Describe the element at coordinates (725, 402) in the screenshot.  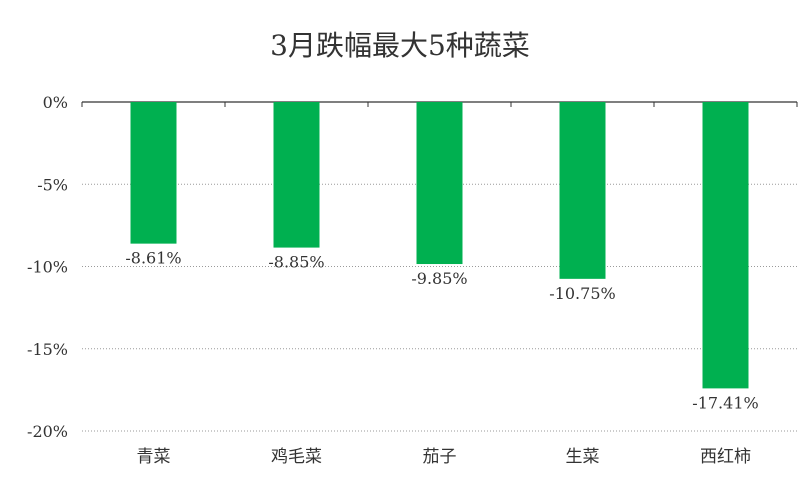
I see `data-label: -17.41%` at that location.